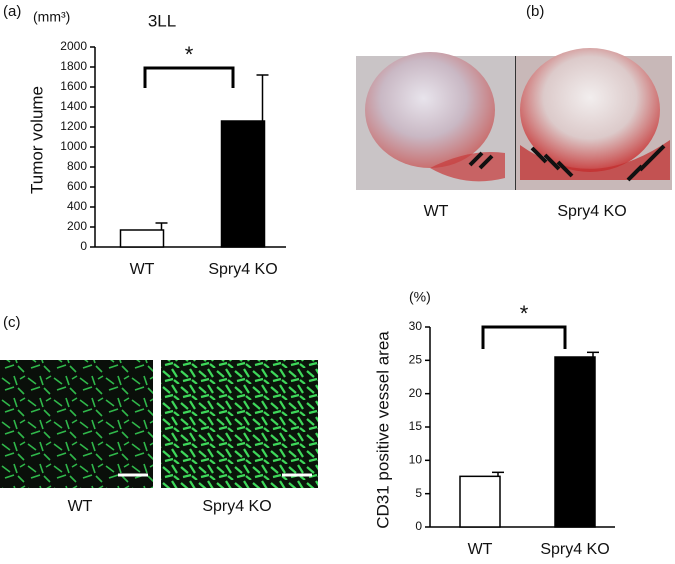 The width and height of the screenshot is (675, 564). What do you see at coordinates (535, 11) in the screenshot?
I see `panel-label: (b)` at bounding box center [535, 11].